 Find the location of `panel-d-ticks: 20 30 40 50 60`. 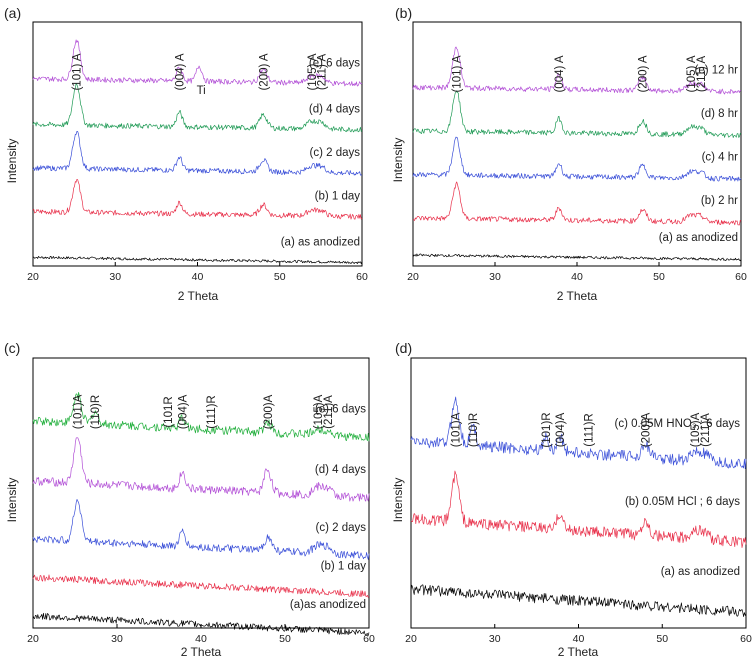

panel-d-ticks: 20 30 40 50 60 is located at coordinates (578, 634).